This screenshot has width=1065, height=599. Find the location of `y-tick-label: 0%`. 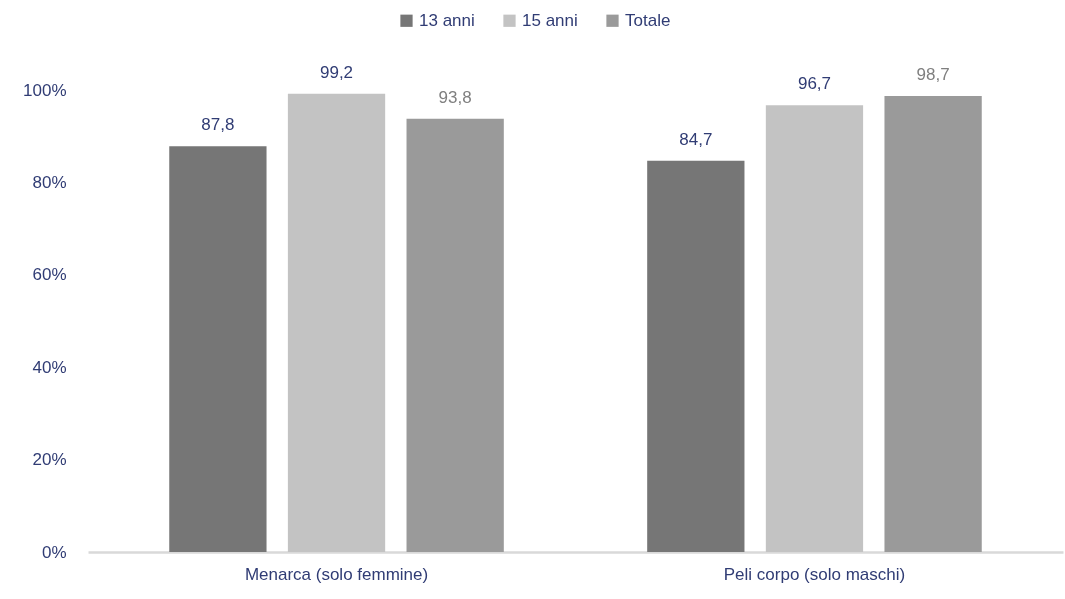

y-tick-label: 0% is located at coordinates (54, 552).